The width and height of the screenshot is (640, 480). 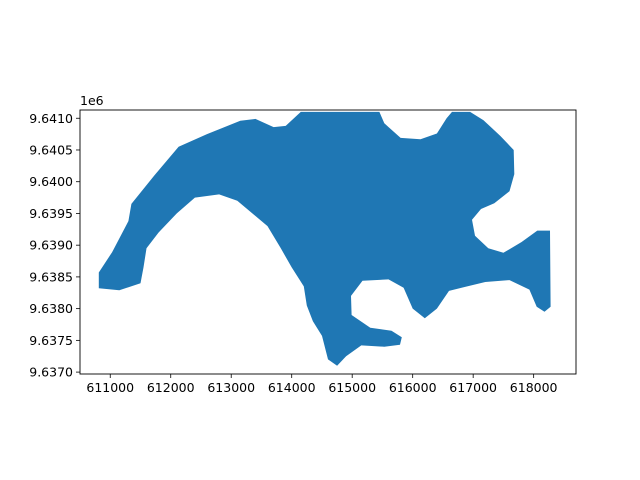 What do you see at coordinates (352, 387) in the screenshot?
I see `x-tick-label: 615000` at bounding box center [352, 387].